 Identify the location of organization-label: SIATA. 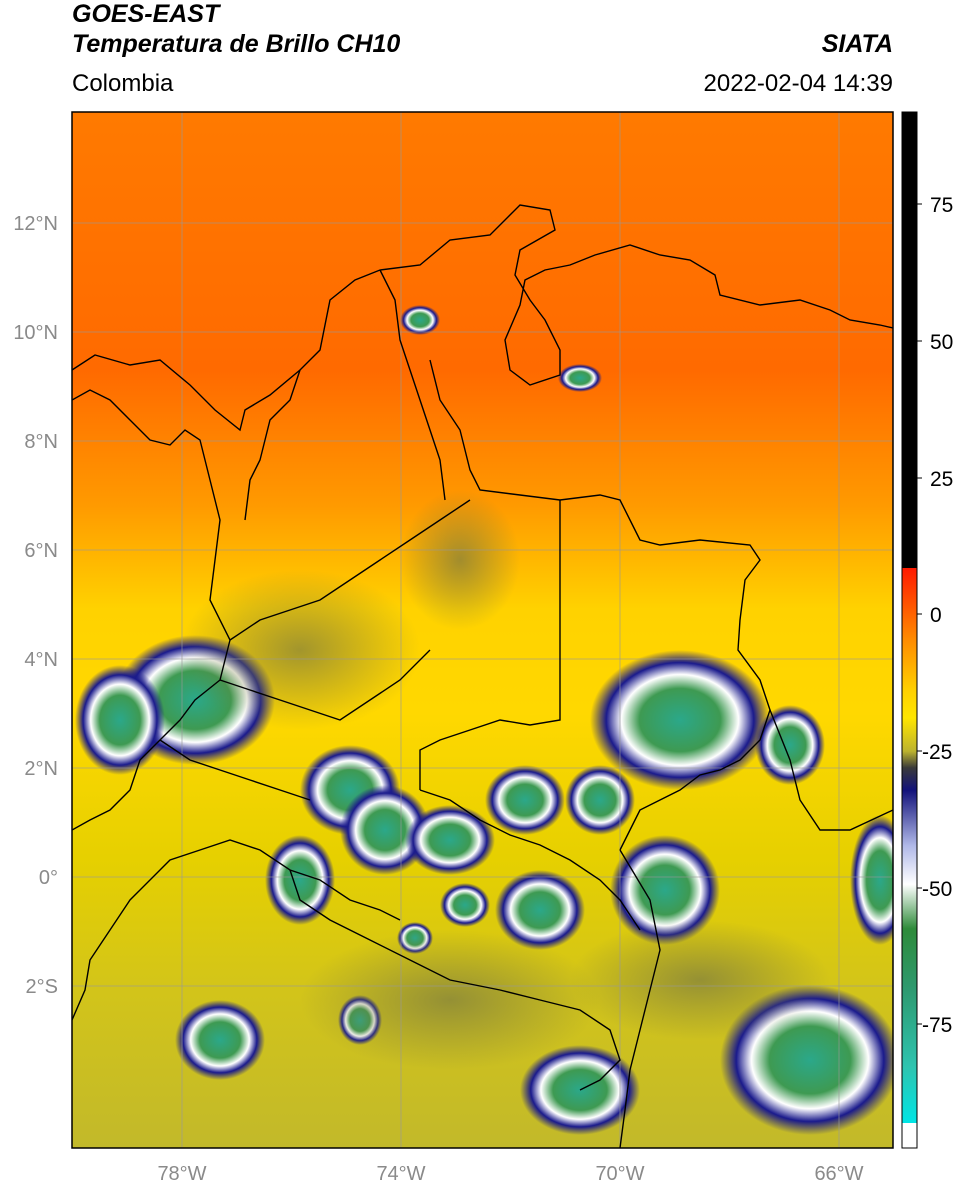
(857, 44).